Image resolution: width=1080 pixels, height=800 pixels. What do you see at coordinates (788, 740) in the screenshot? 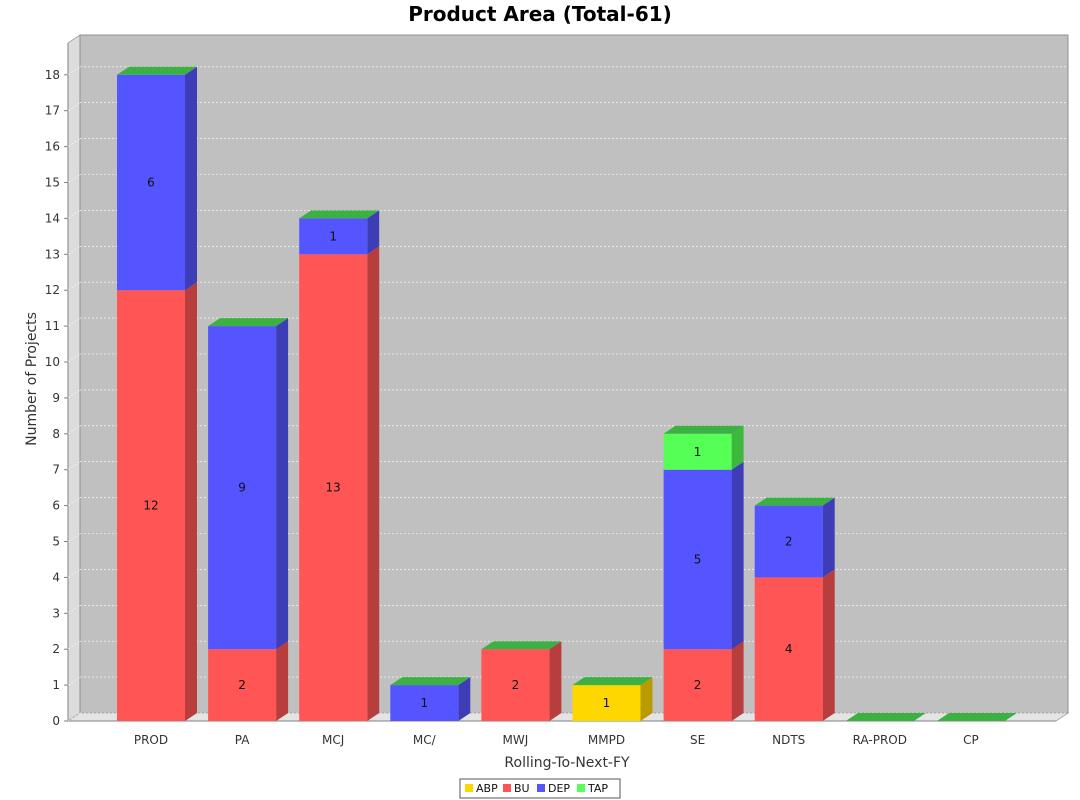
I see `x-tick-label: NDTS` at bounding box center [788, 740].